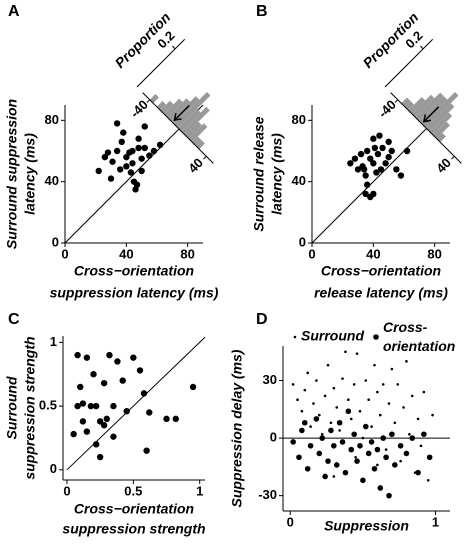  Describe the element at coordinates (277, 174) in the screenshot. I see `y-axis-label: latency (ms)` at that location.